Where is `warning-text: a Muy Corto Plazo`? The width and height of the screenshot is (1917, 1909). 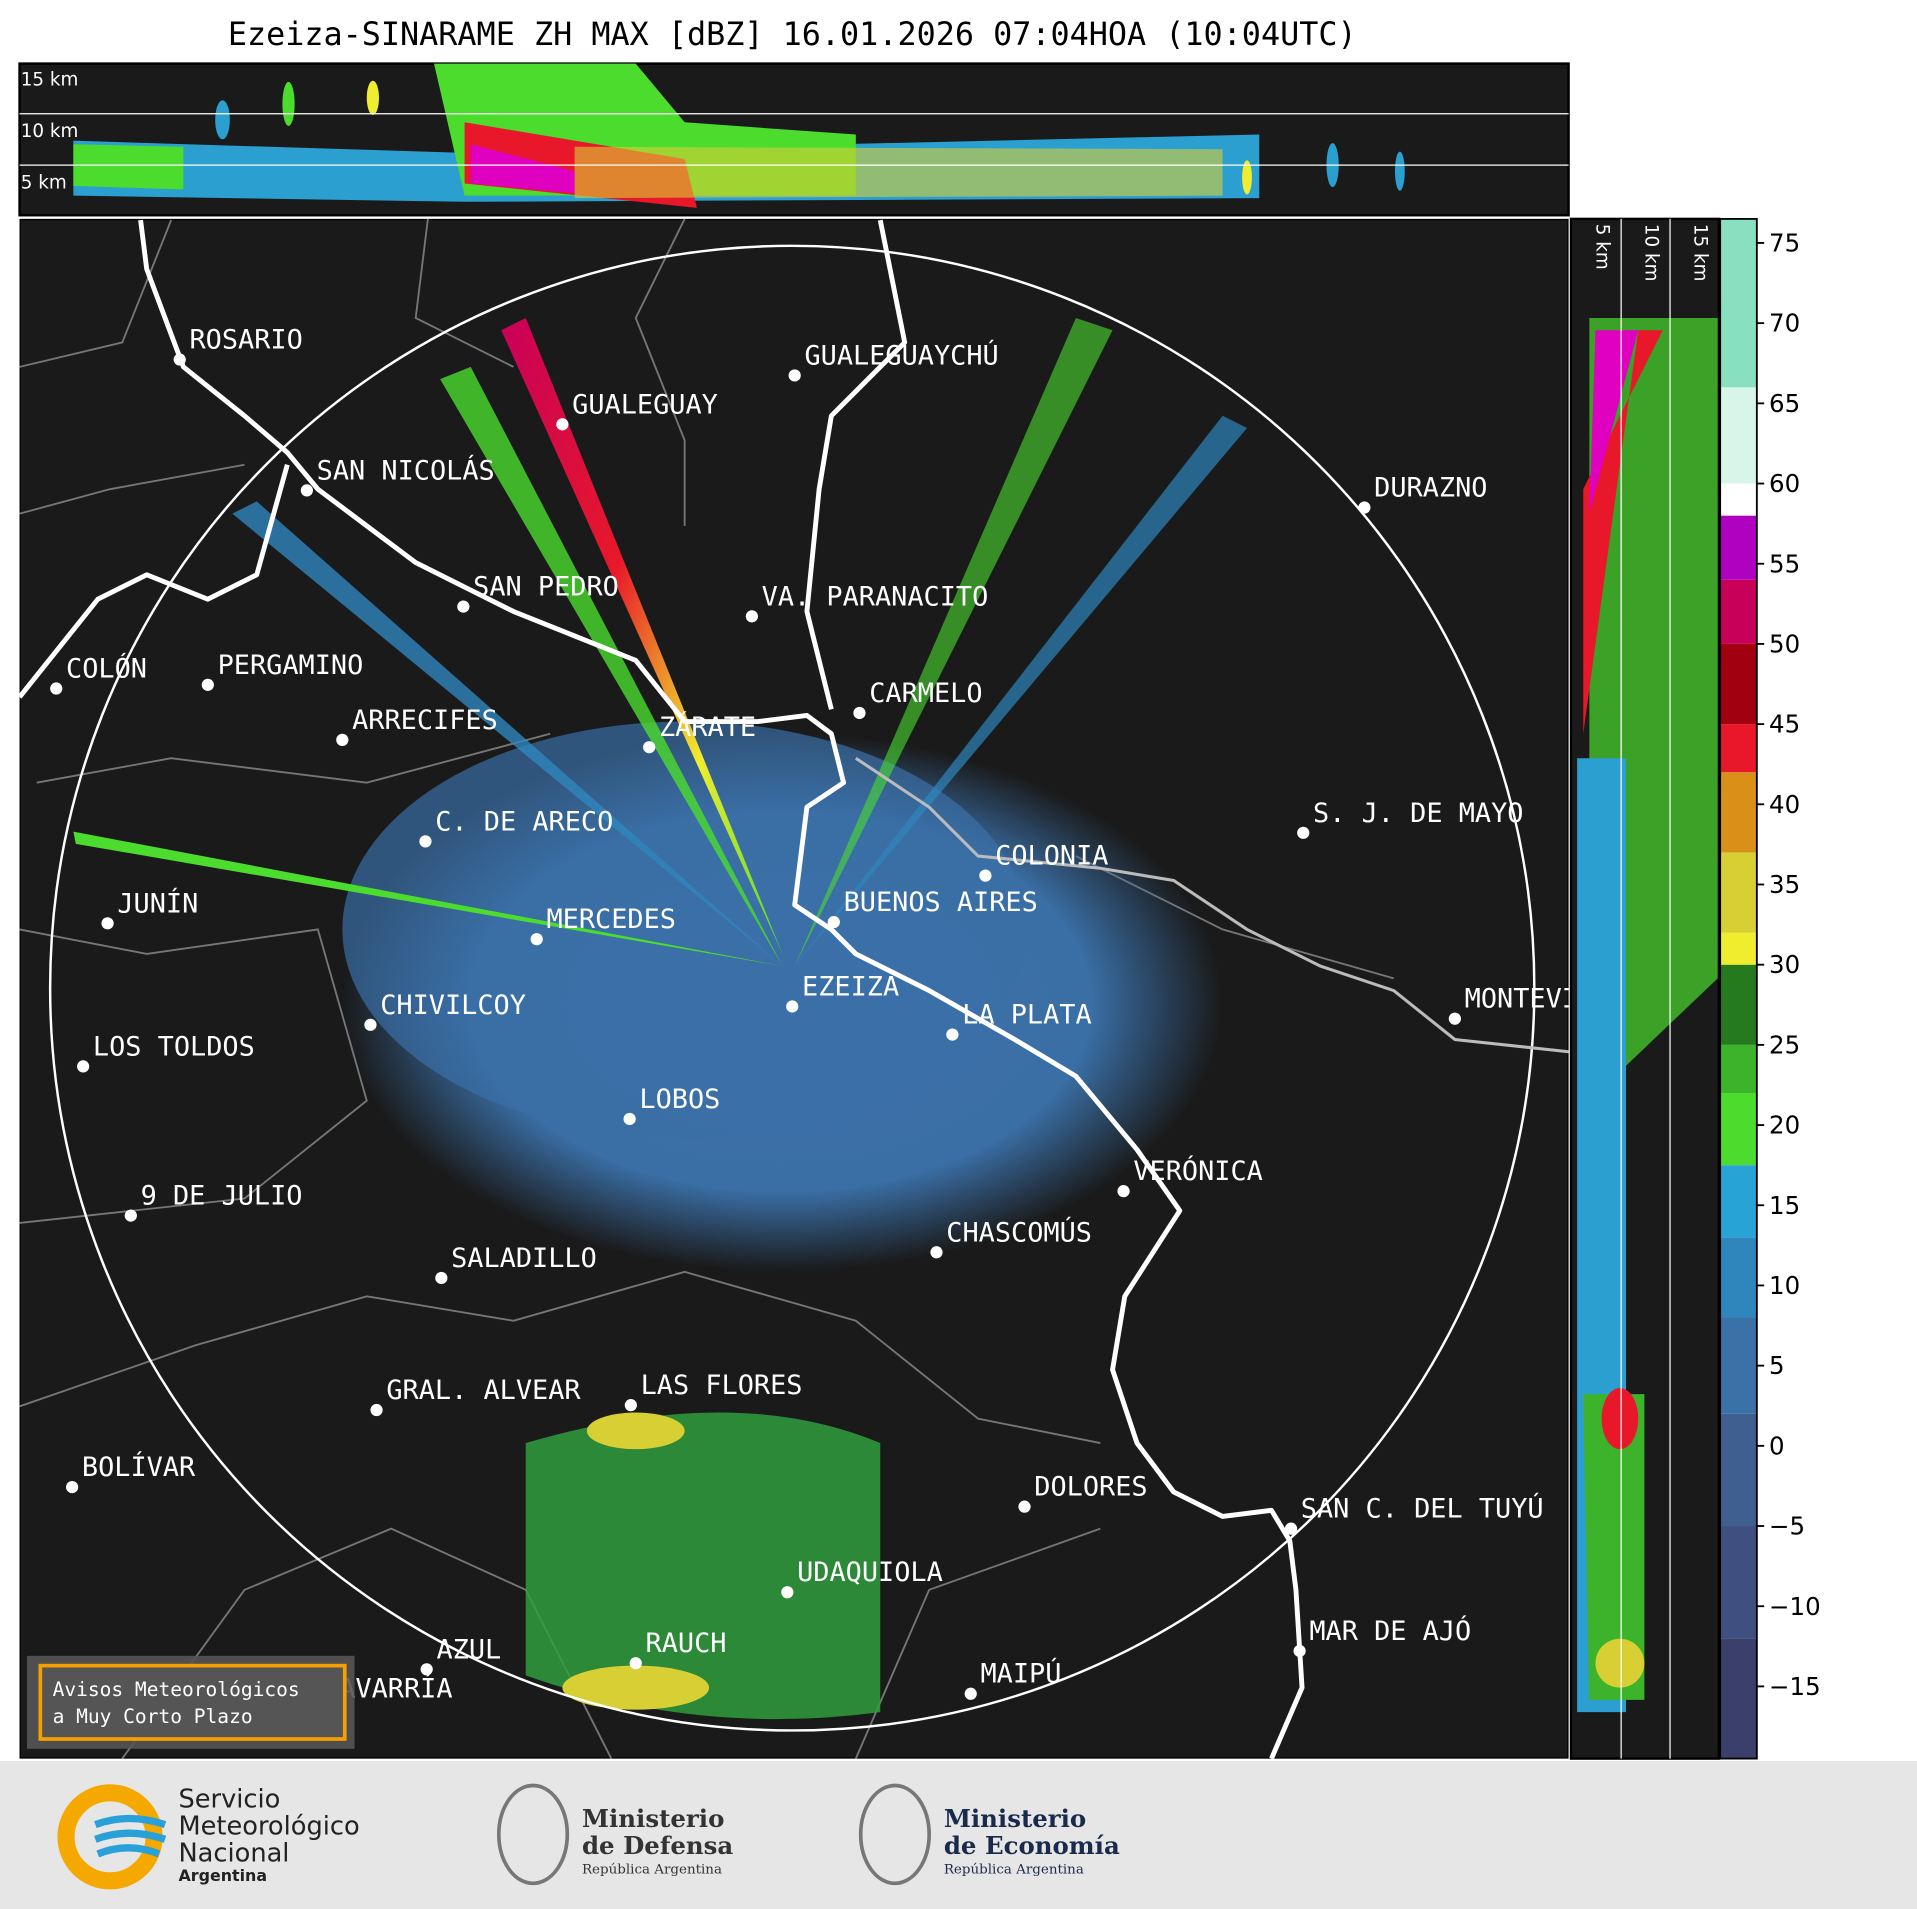 warning-text: a Muy Corto Plazo is located at coordinates (153, 1716).